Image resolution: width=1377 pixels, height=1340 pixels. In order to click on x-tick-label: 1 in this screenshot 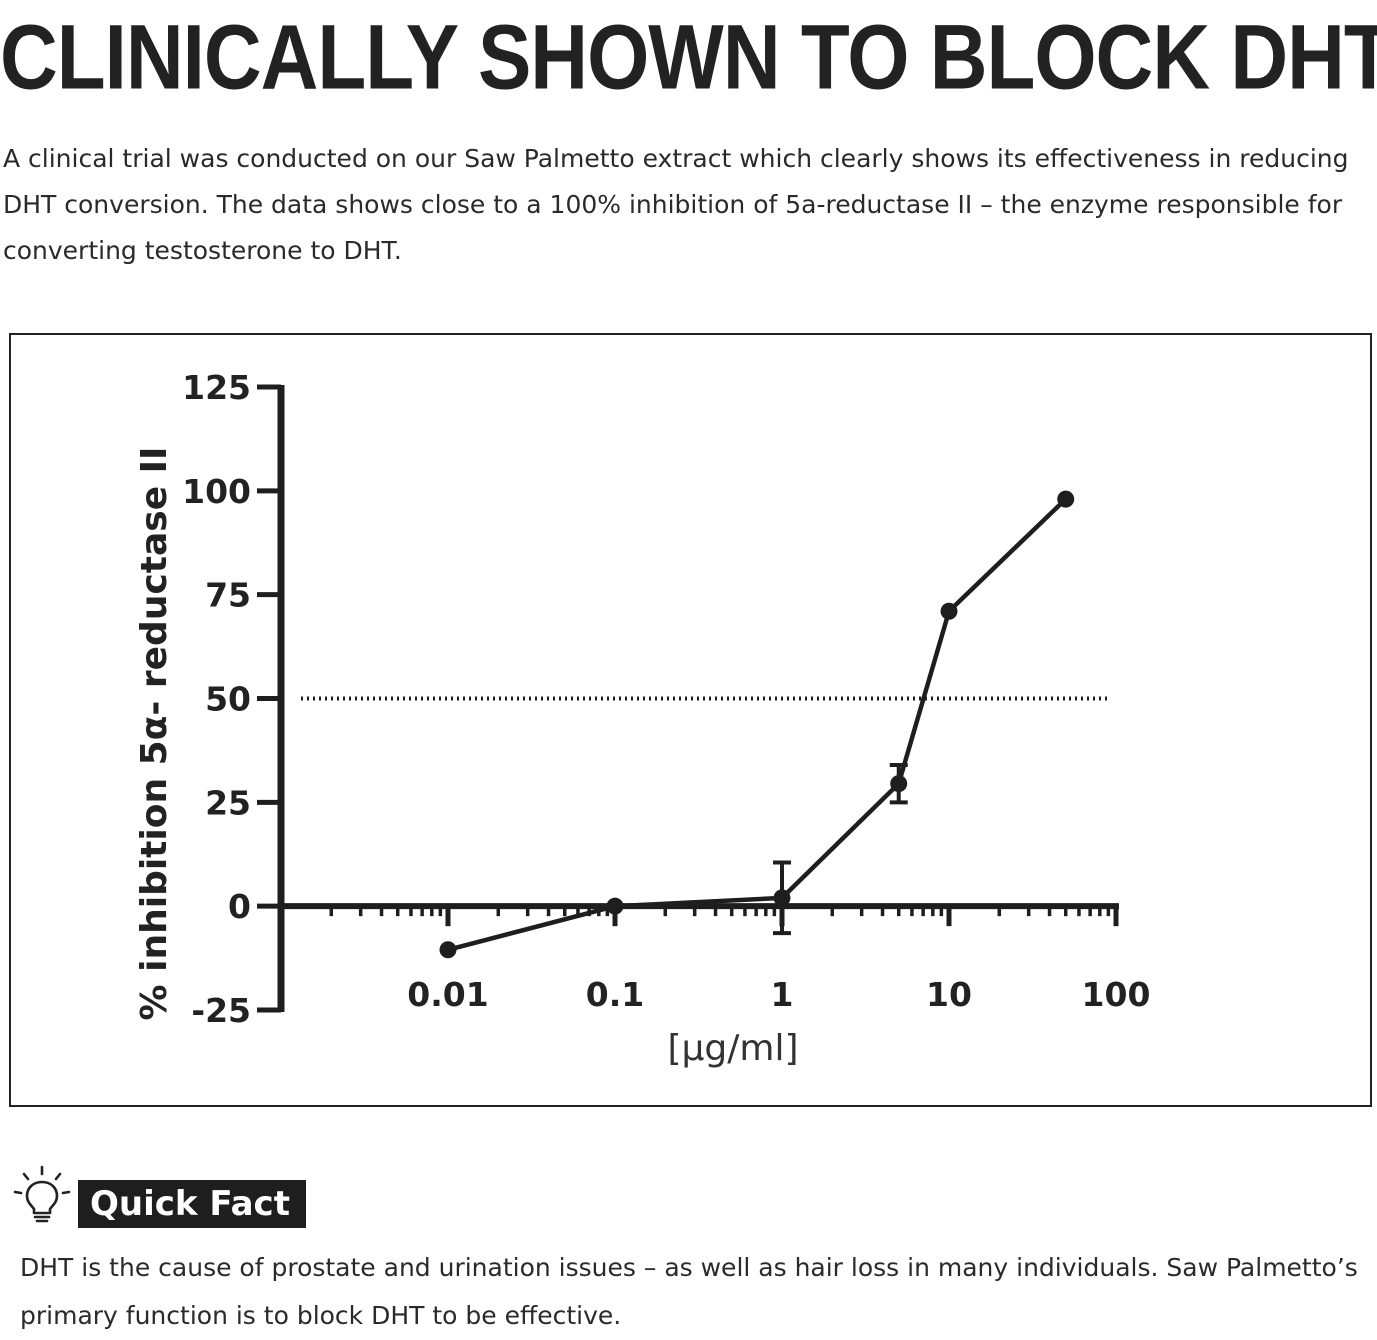, I will do `click(782, 994)`.